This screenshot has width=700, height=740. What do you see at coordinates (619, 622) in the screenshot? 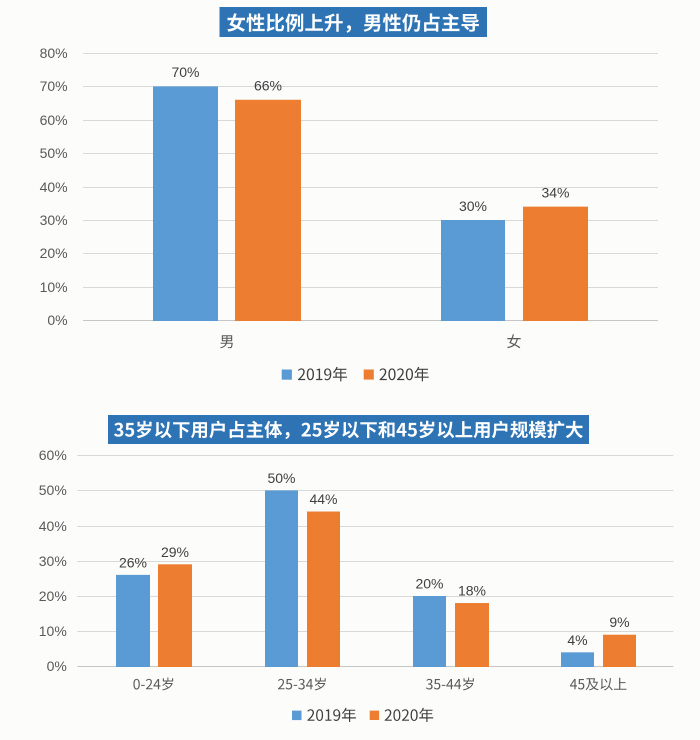
I see `svg-text: 9%` at bounding box center [619, 622].